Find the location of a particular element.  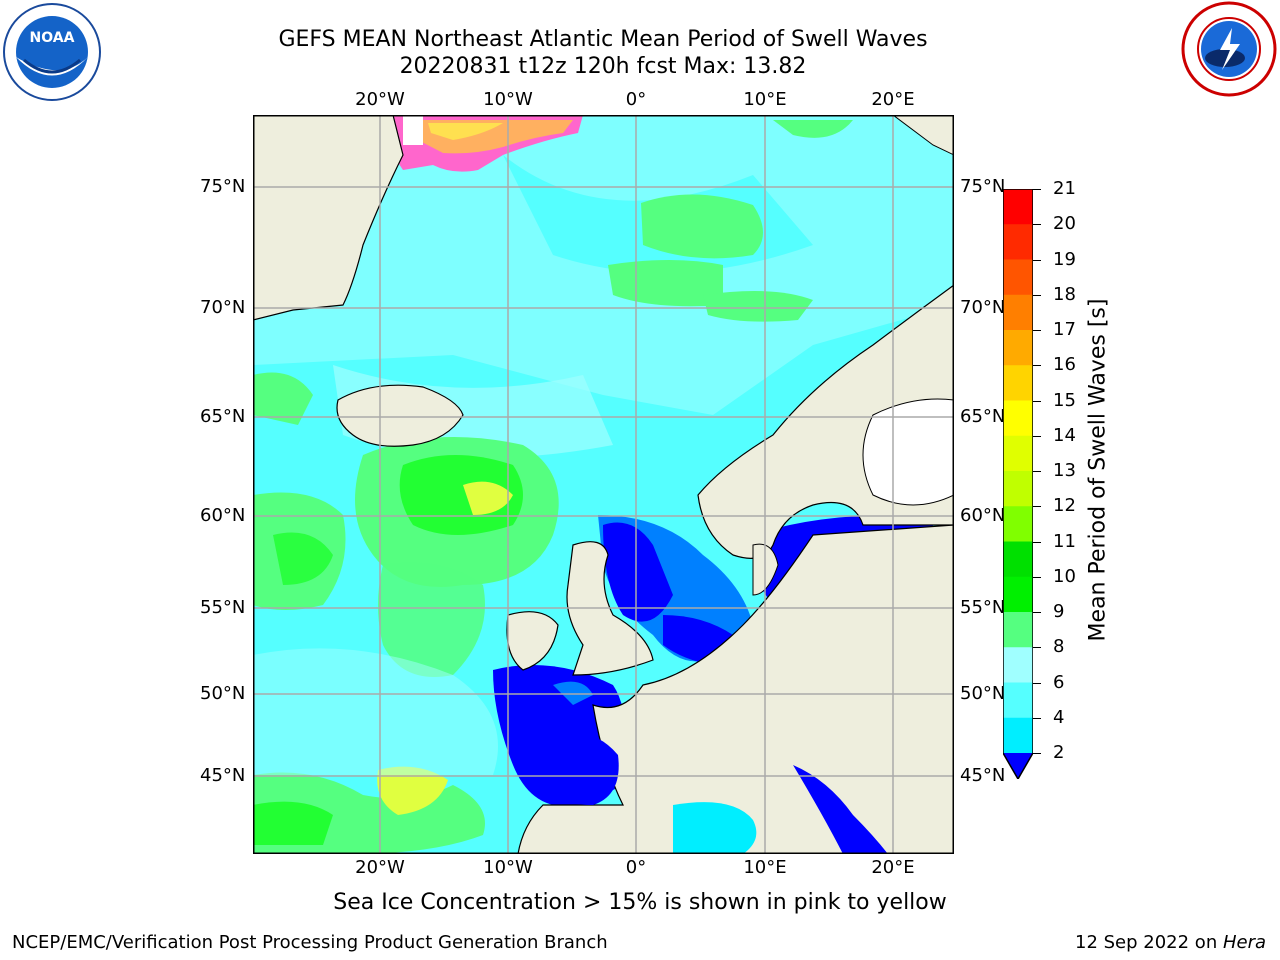

noaa-logo: NOAA is located at coordinates (52, 54).